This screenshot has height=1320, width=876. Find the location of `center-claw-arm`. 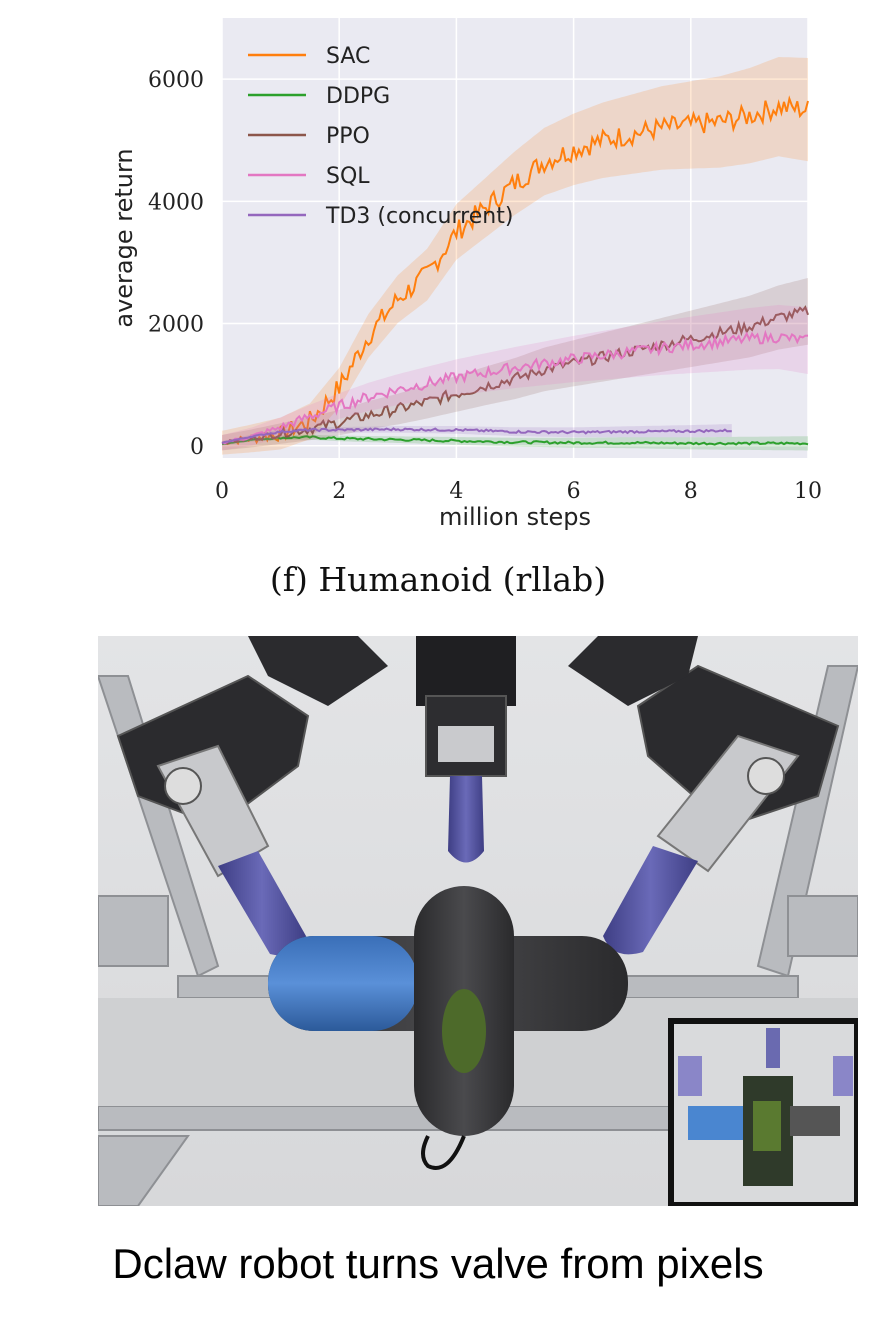

center-claw-arm is located at coordinates (466, 749).